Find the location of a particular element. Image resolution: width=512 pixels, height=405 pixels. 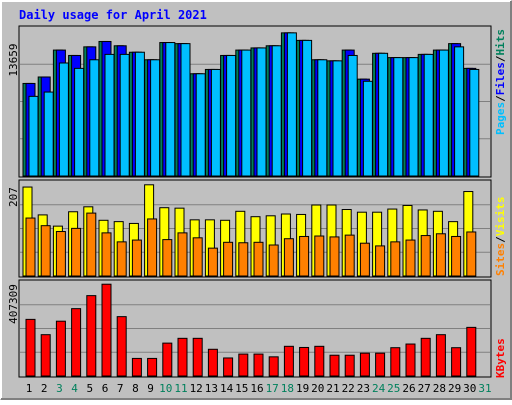

day-label-4: 4 is located at coordinates (74, 388).